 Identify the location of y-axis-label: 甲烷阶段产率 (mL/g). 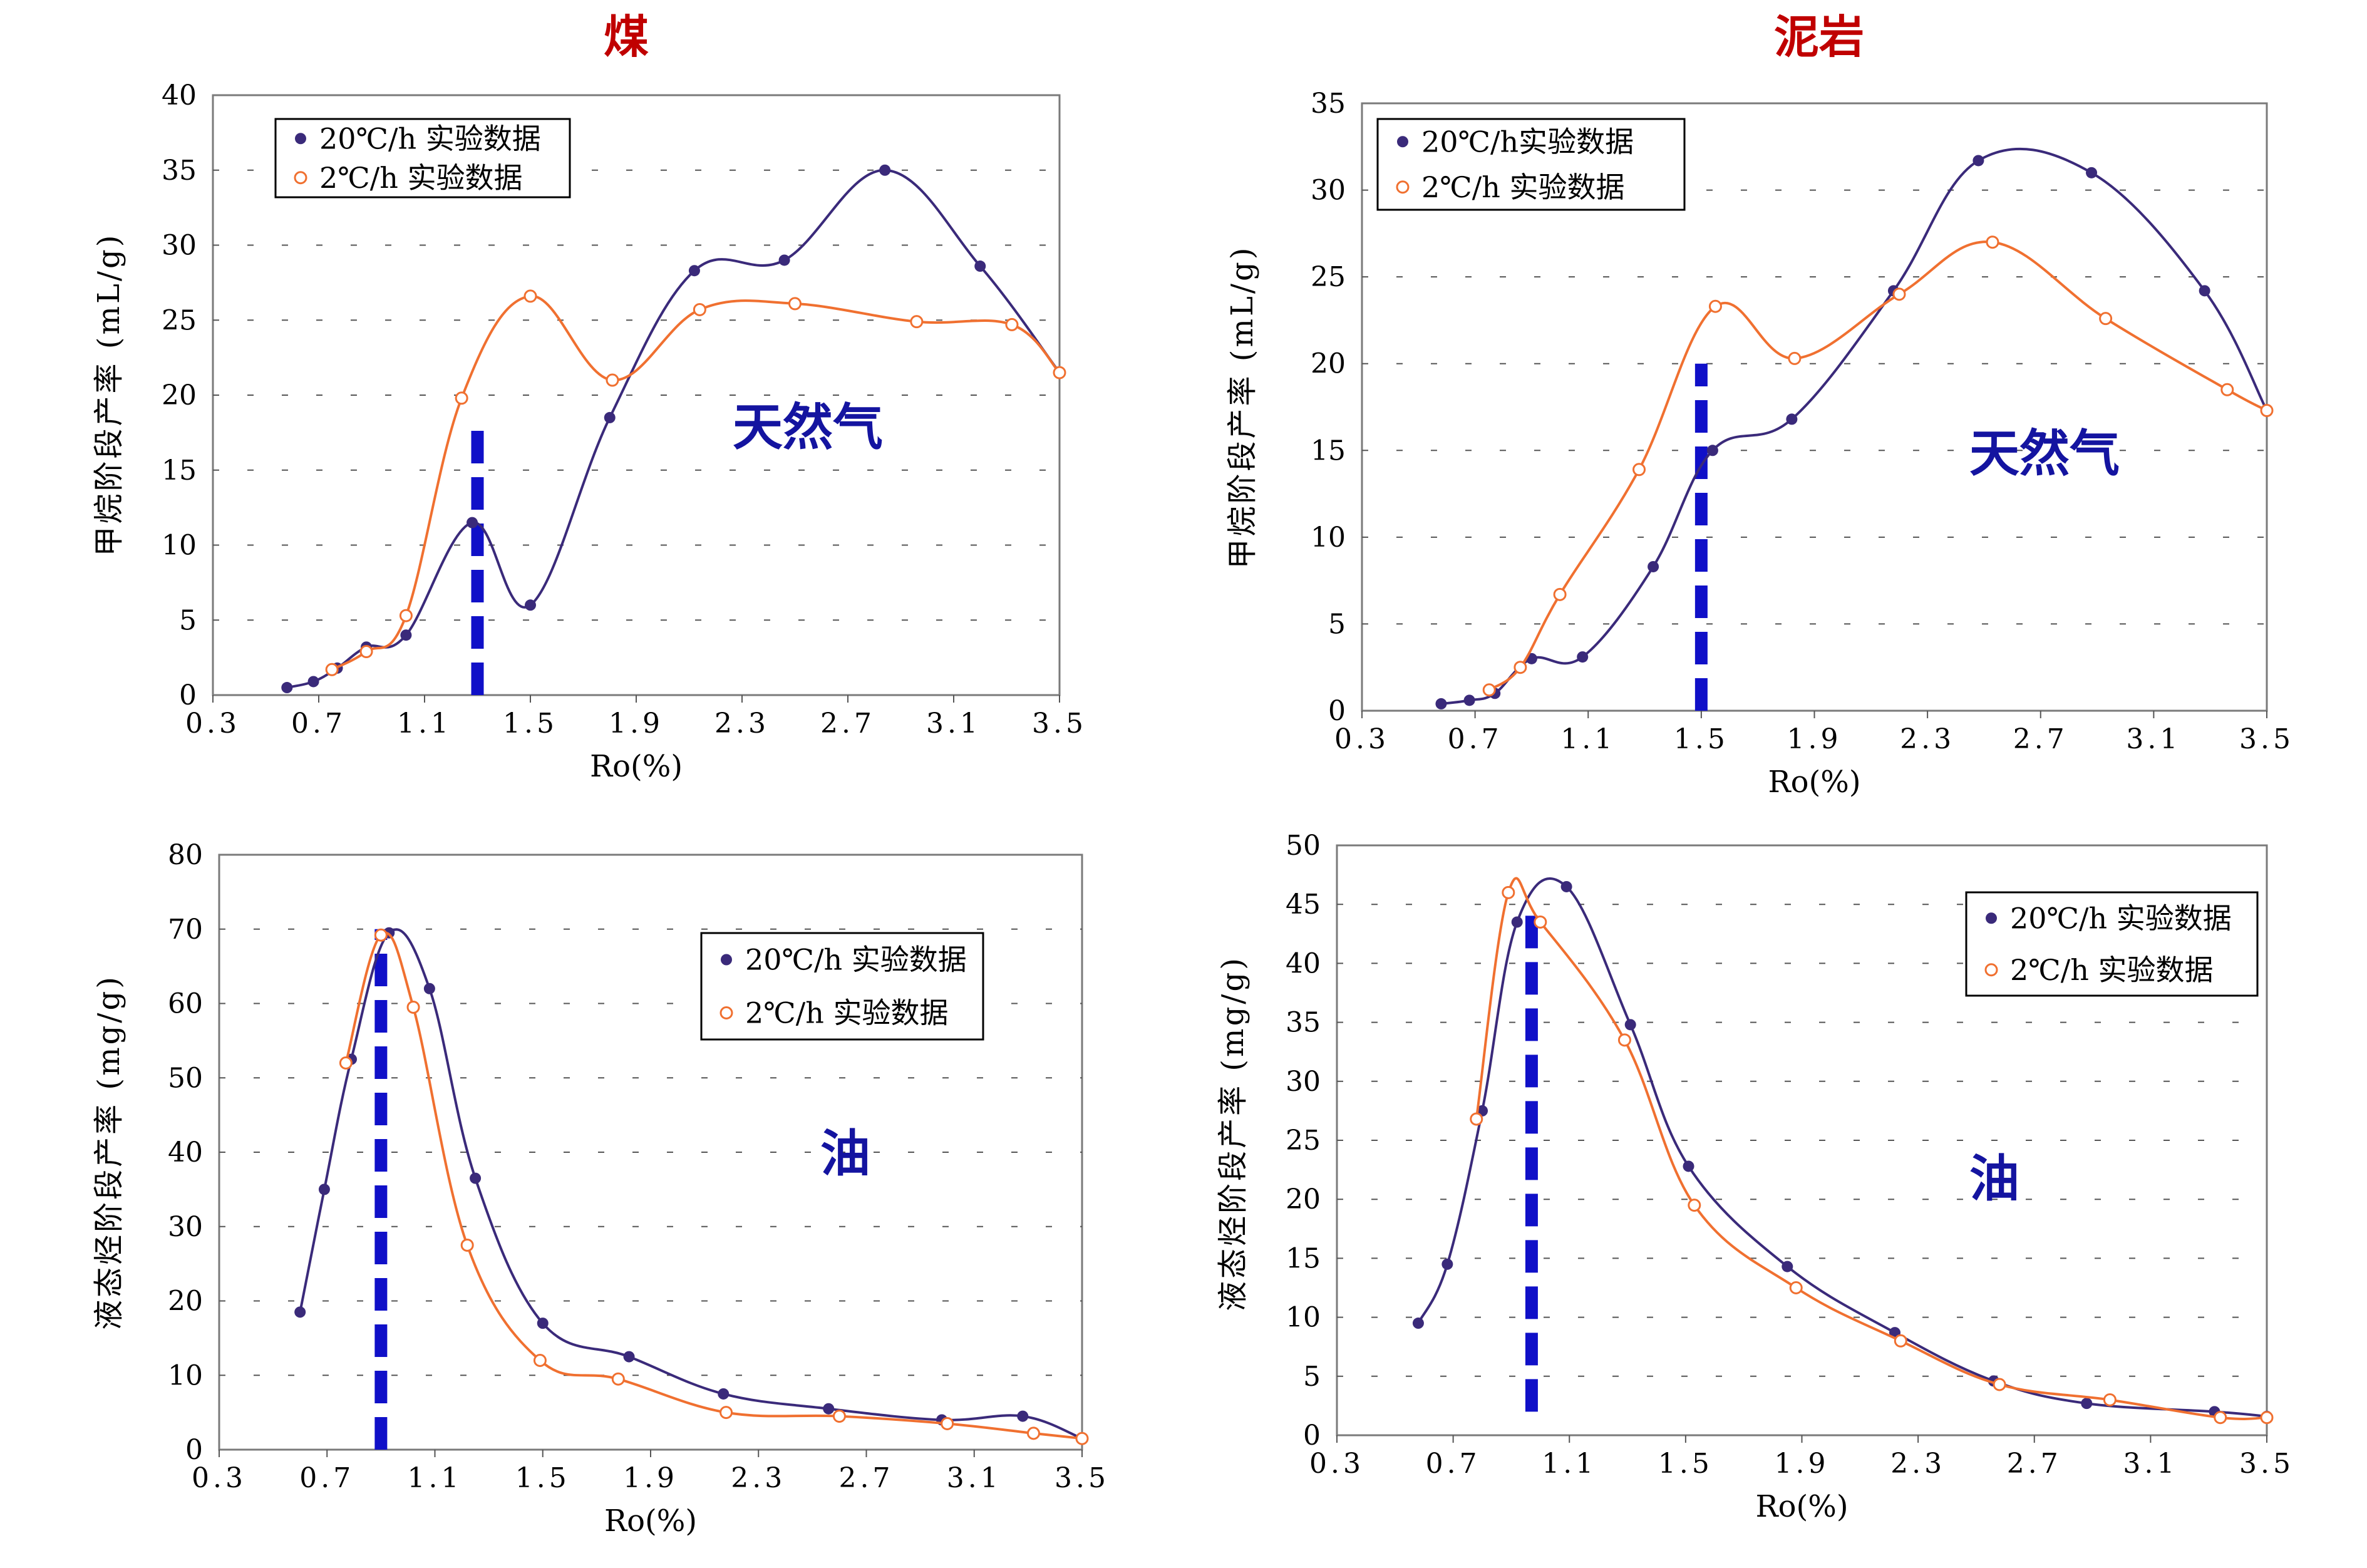
(108, 394).